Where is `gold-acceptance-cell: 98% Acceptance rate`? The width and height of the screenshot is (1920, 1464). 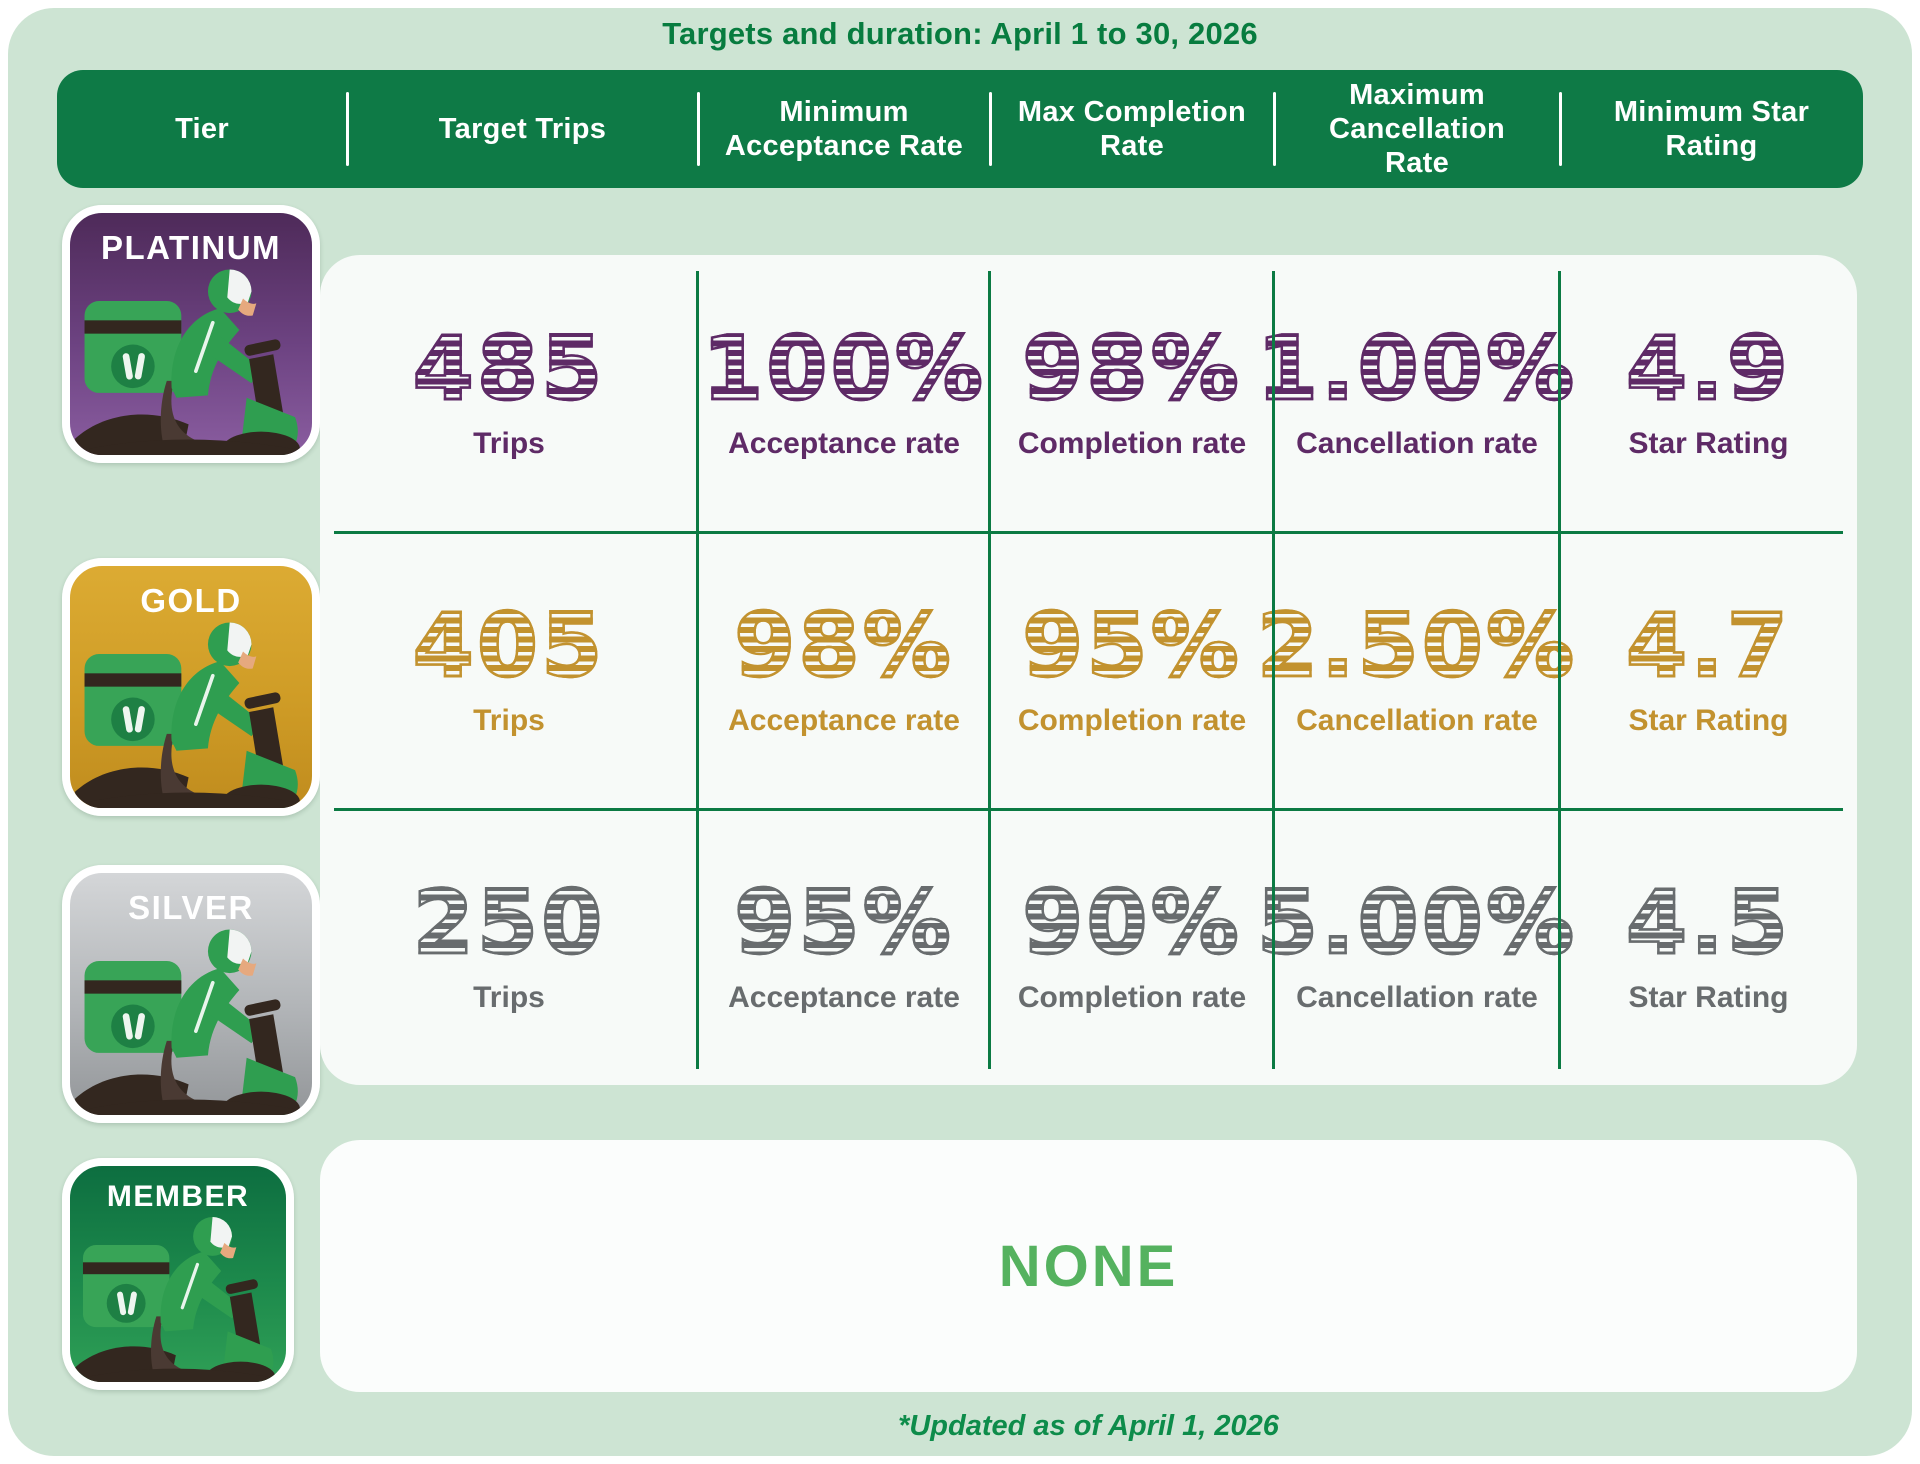 gold-acceptance-cell: 98% Acceptance rate is located at coordinates (844, 670).